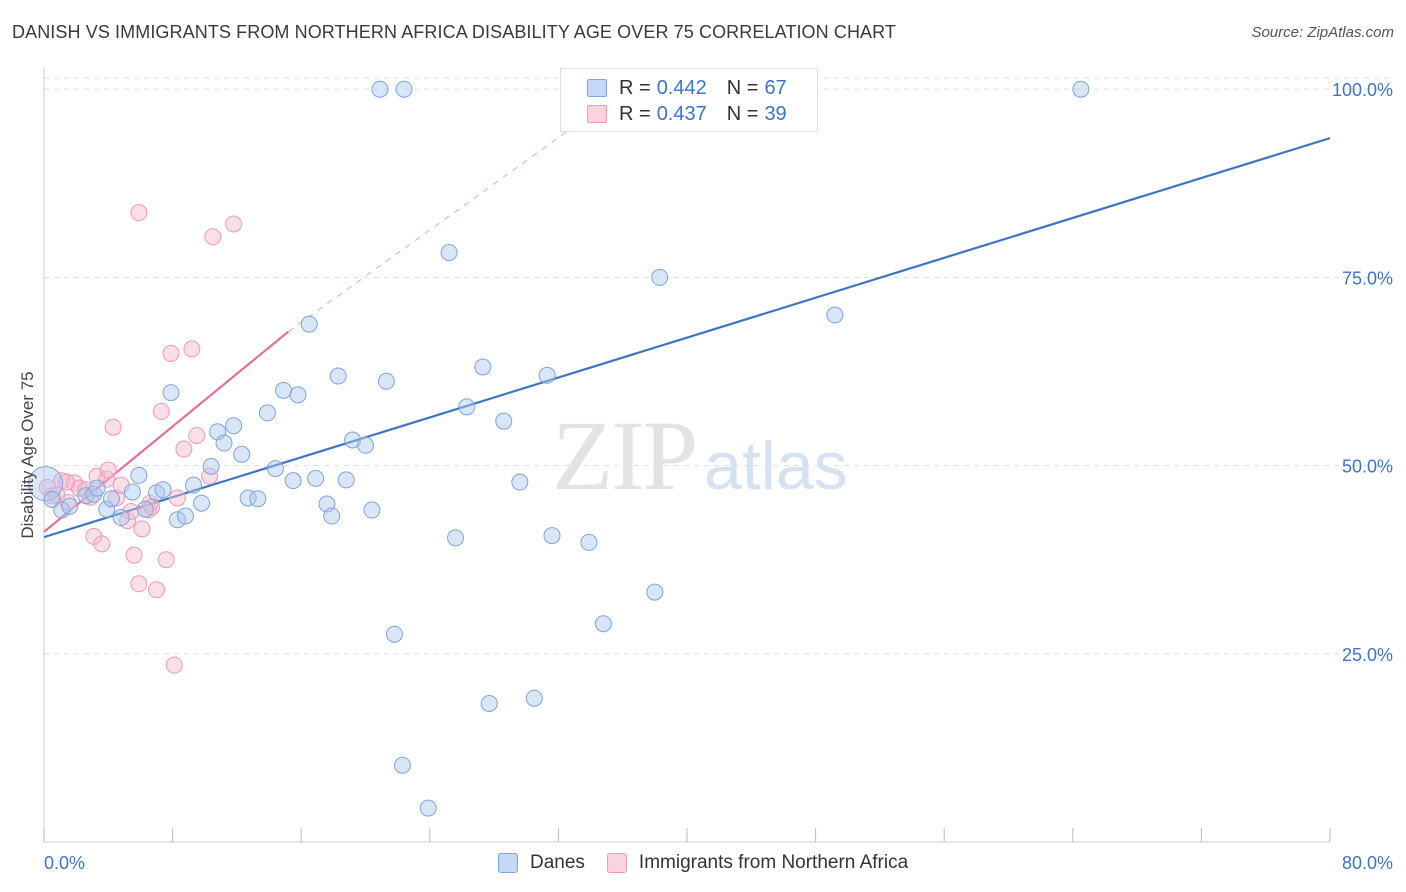 Image resolution: width=1406 pixels, height=892 pixels. What do you see at coordinates (1322, 32) in the screenshot?
I see `source-label: Source: ZipAtlas.com` at bounding box center [1322, 32].